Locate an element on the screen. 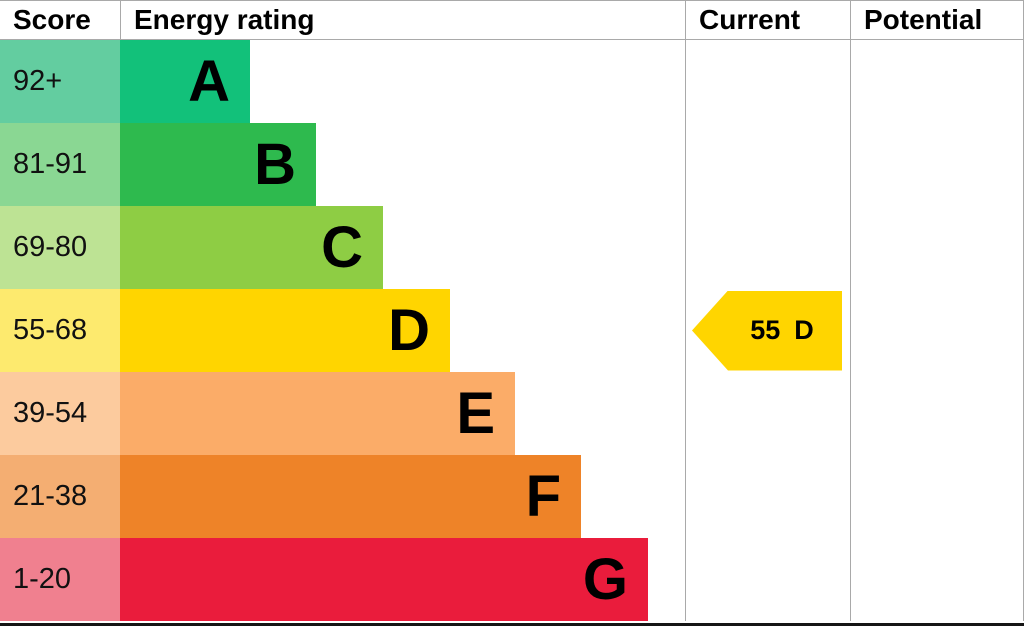  score-cell: 21-38 is located at coordinates (60, 496).